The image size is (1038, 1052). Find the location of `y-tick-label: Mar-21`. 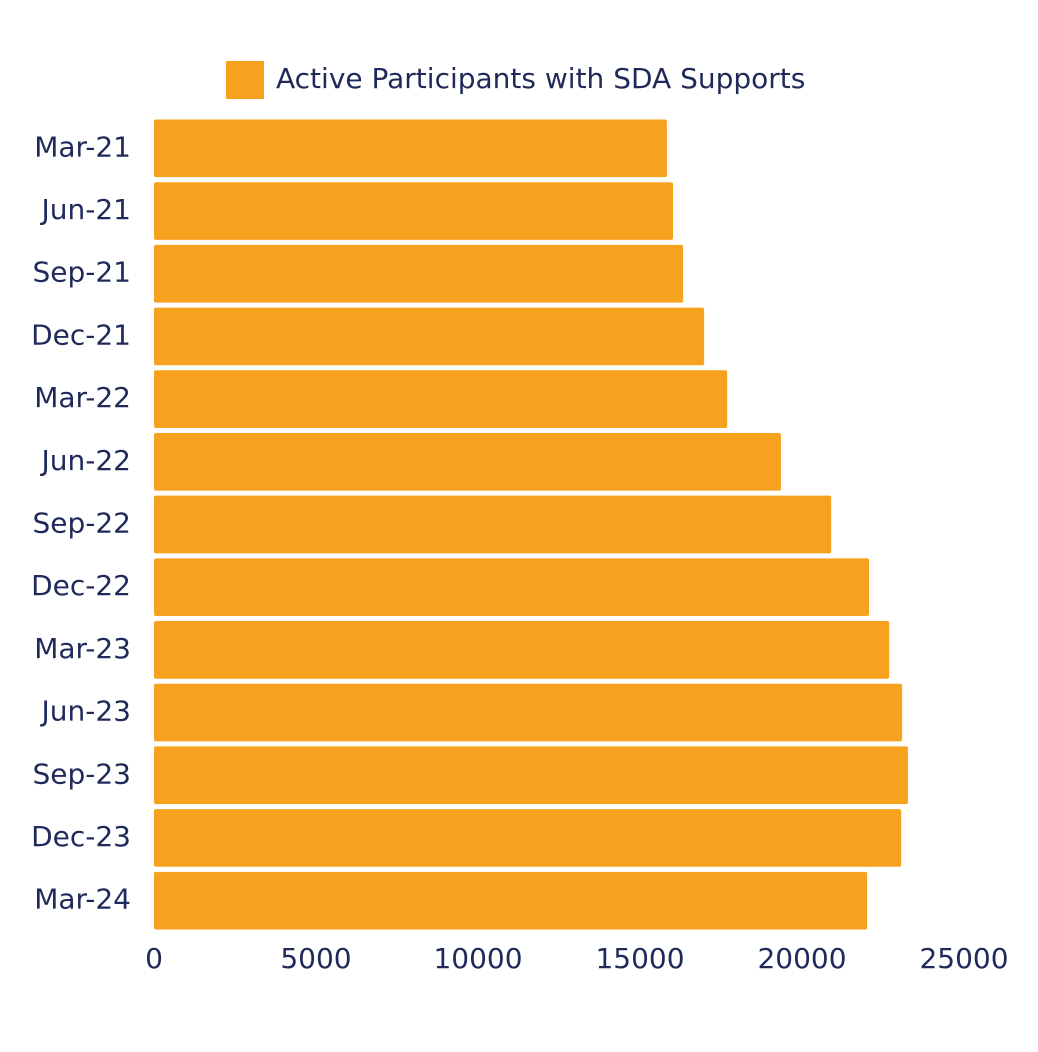

y-tick-label: Mar-21 is located at coordinates (82, 146).